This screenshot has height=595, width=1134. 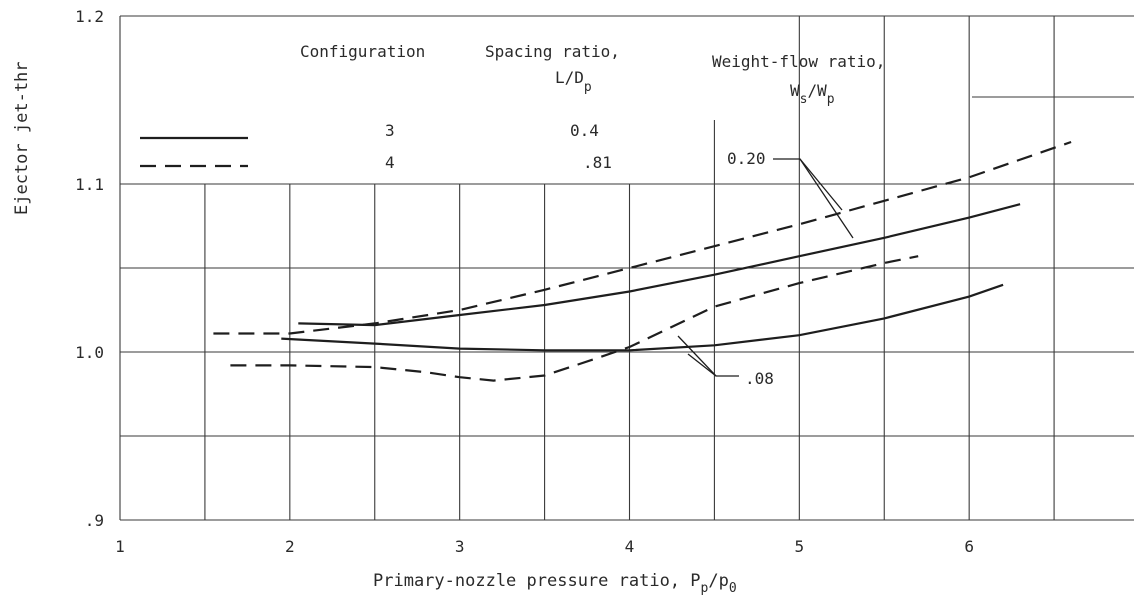 What do you see at coordinates (798, 61) in the screenshot?
I see `legend-header-weight: Weight-flow ratio,` at bounding box center [798, 61].